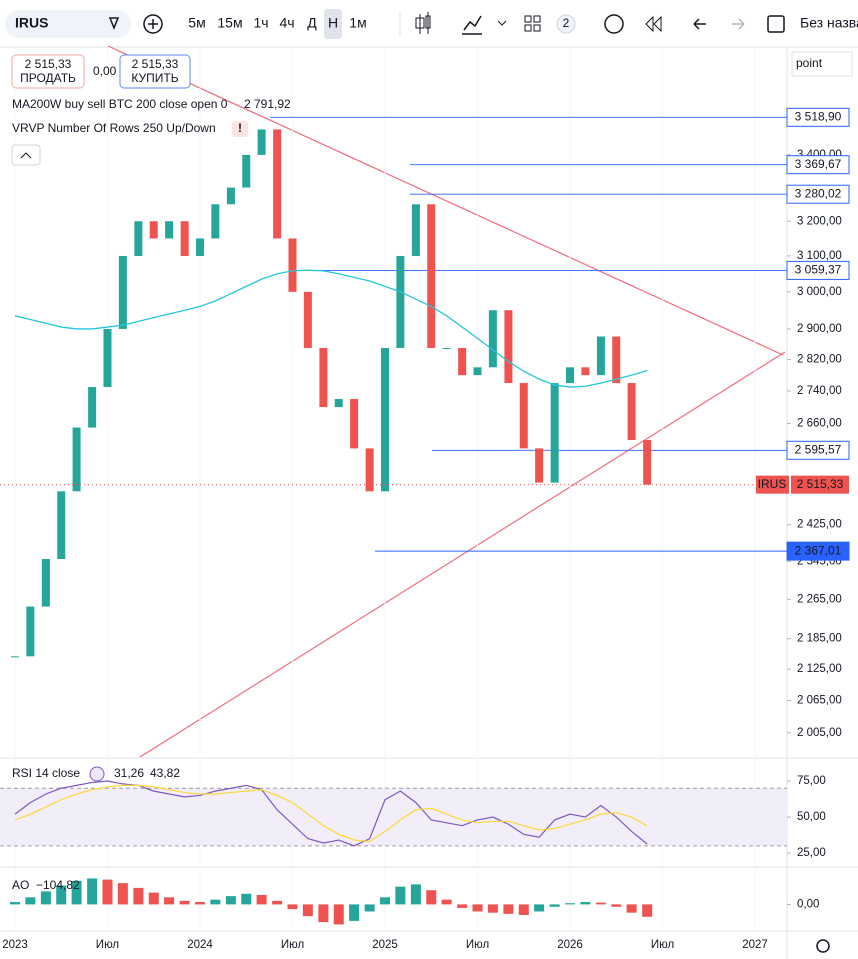 The image size is (858, 959). What do you see at coordinates (114, 128) in the screenshot?
I see `vrvp-legend: VRVP Number Of Rows 250 Up/Down` at bounding box center [114, 128].